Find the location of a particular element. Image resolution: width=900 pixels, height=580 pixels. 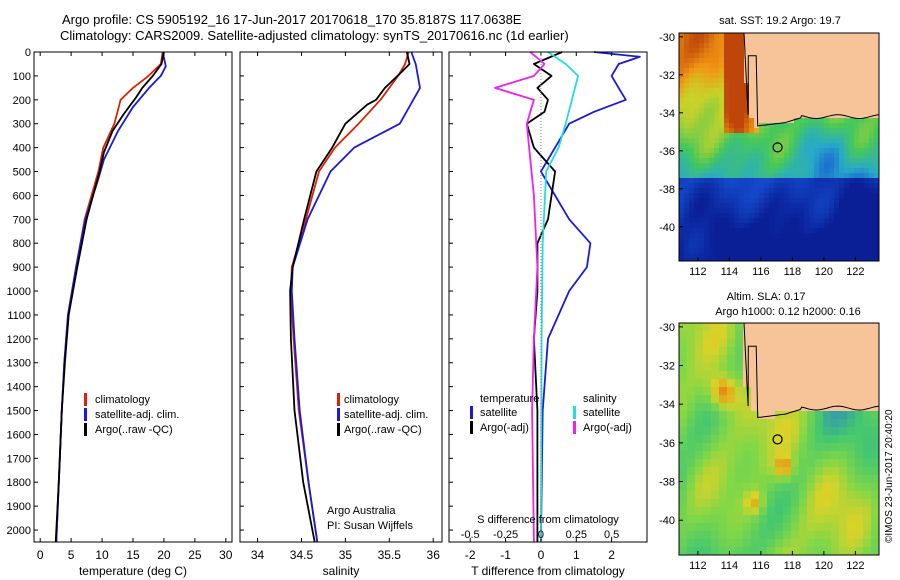

depth-tick-label: 1600 is located at coordinates (19, 435).